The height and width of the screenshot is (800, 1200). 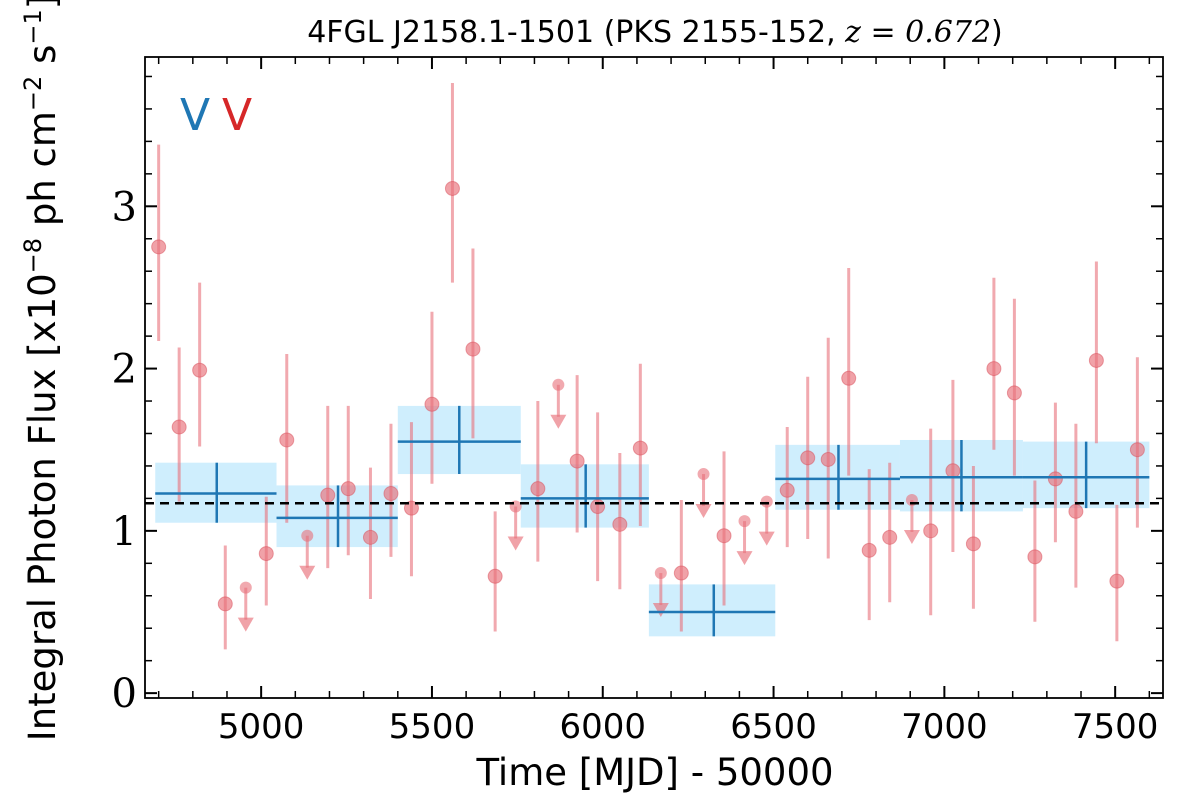 I want to click on y-tick-label: 1, so click(x=124, y=532).